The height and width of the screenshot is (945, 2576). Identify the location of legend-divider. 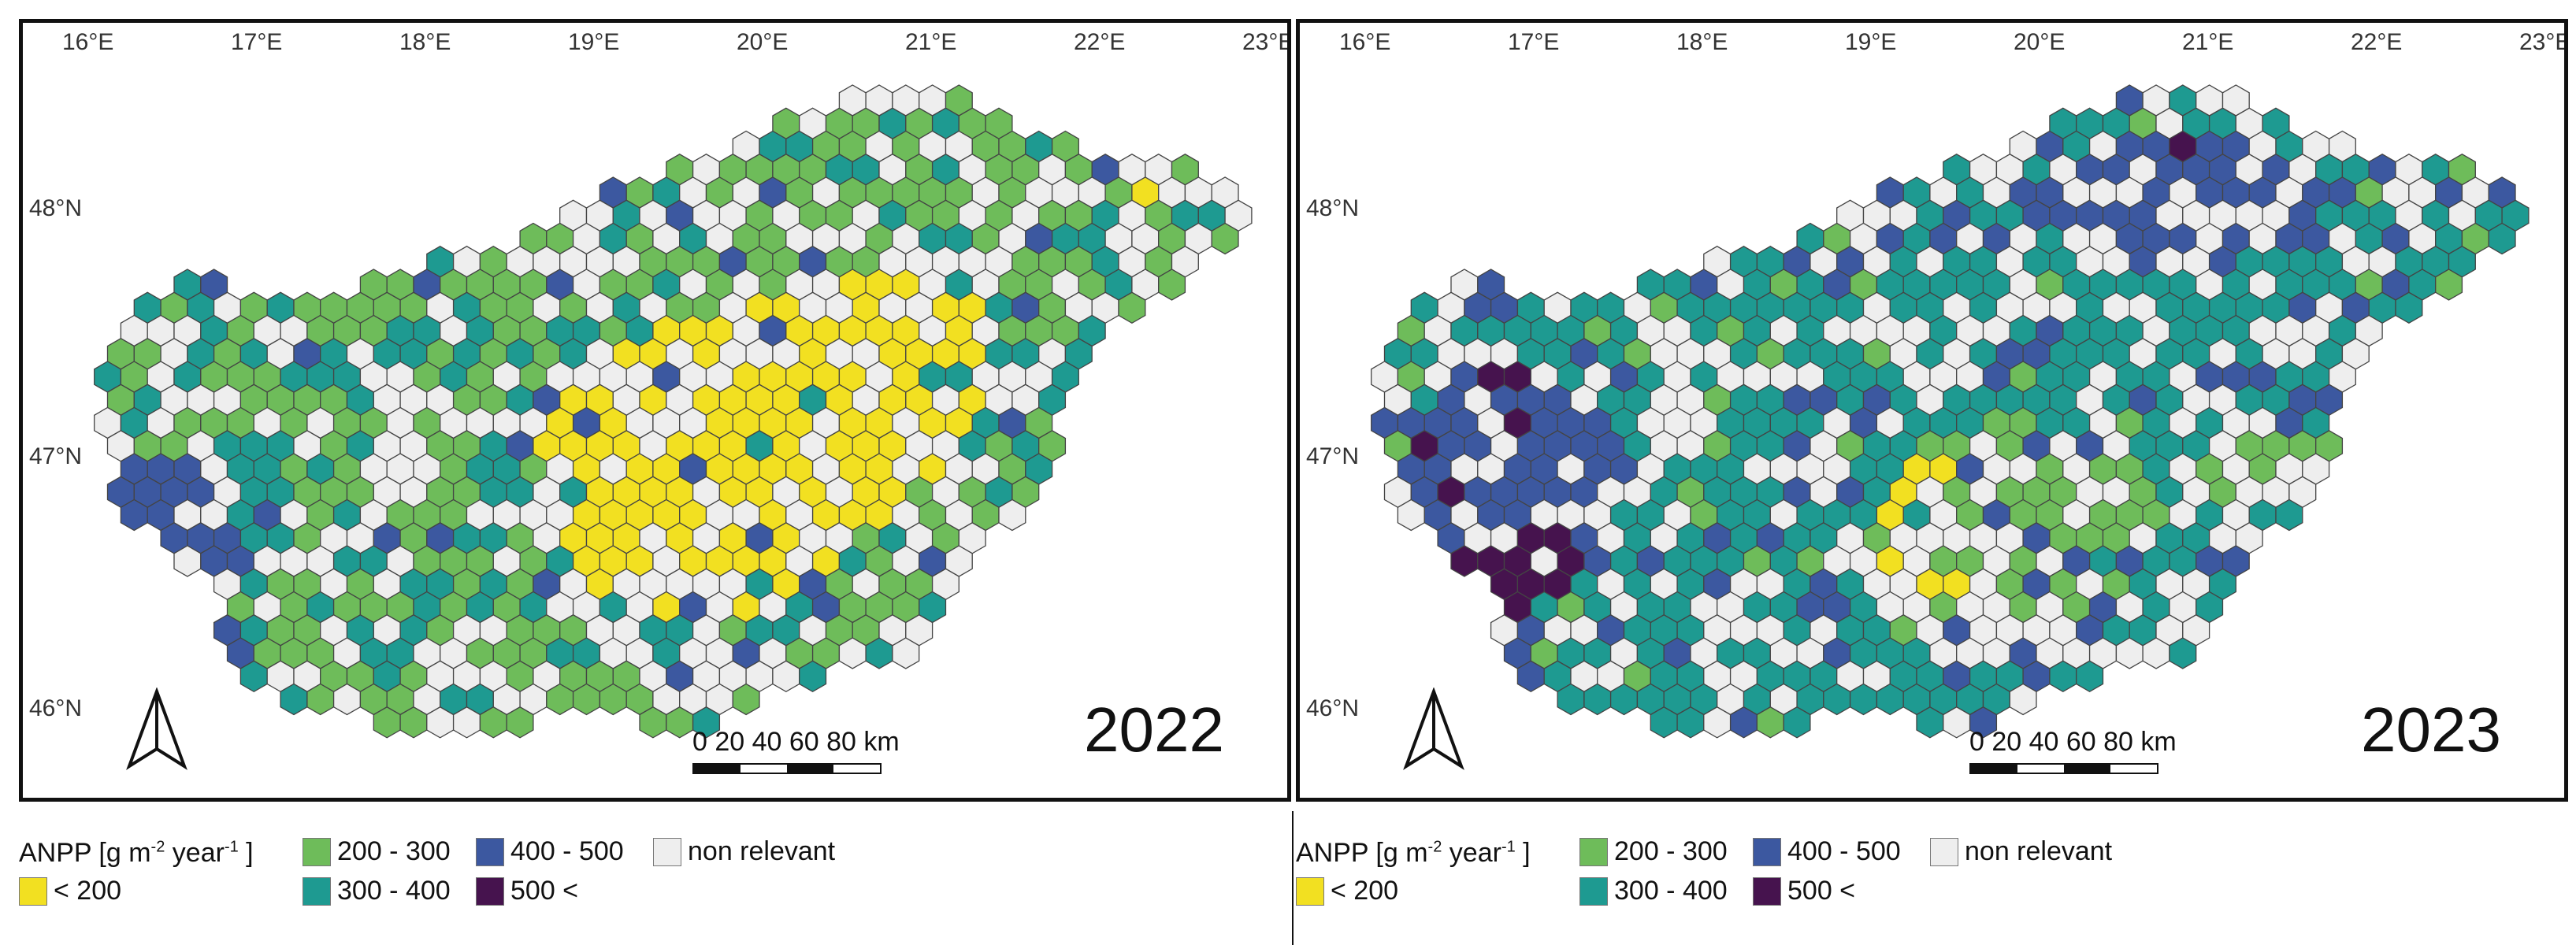
(1293, 878).